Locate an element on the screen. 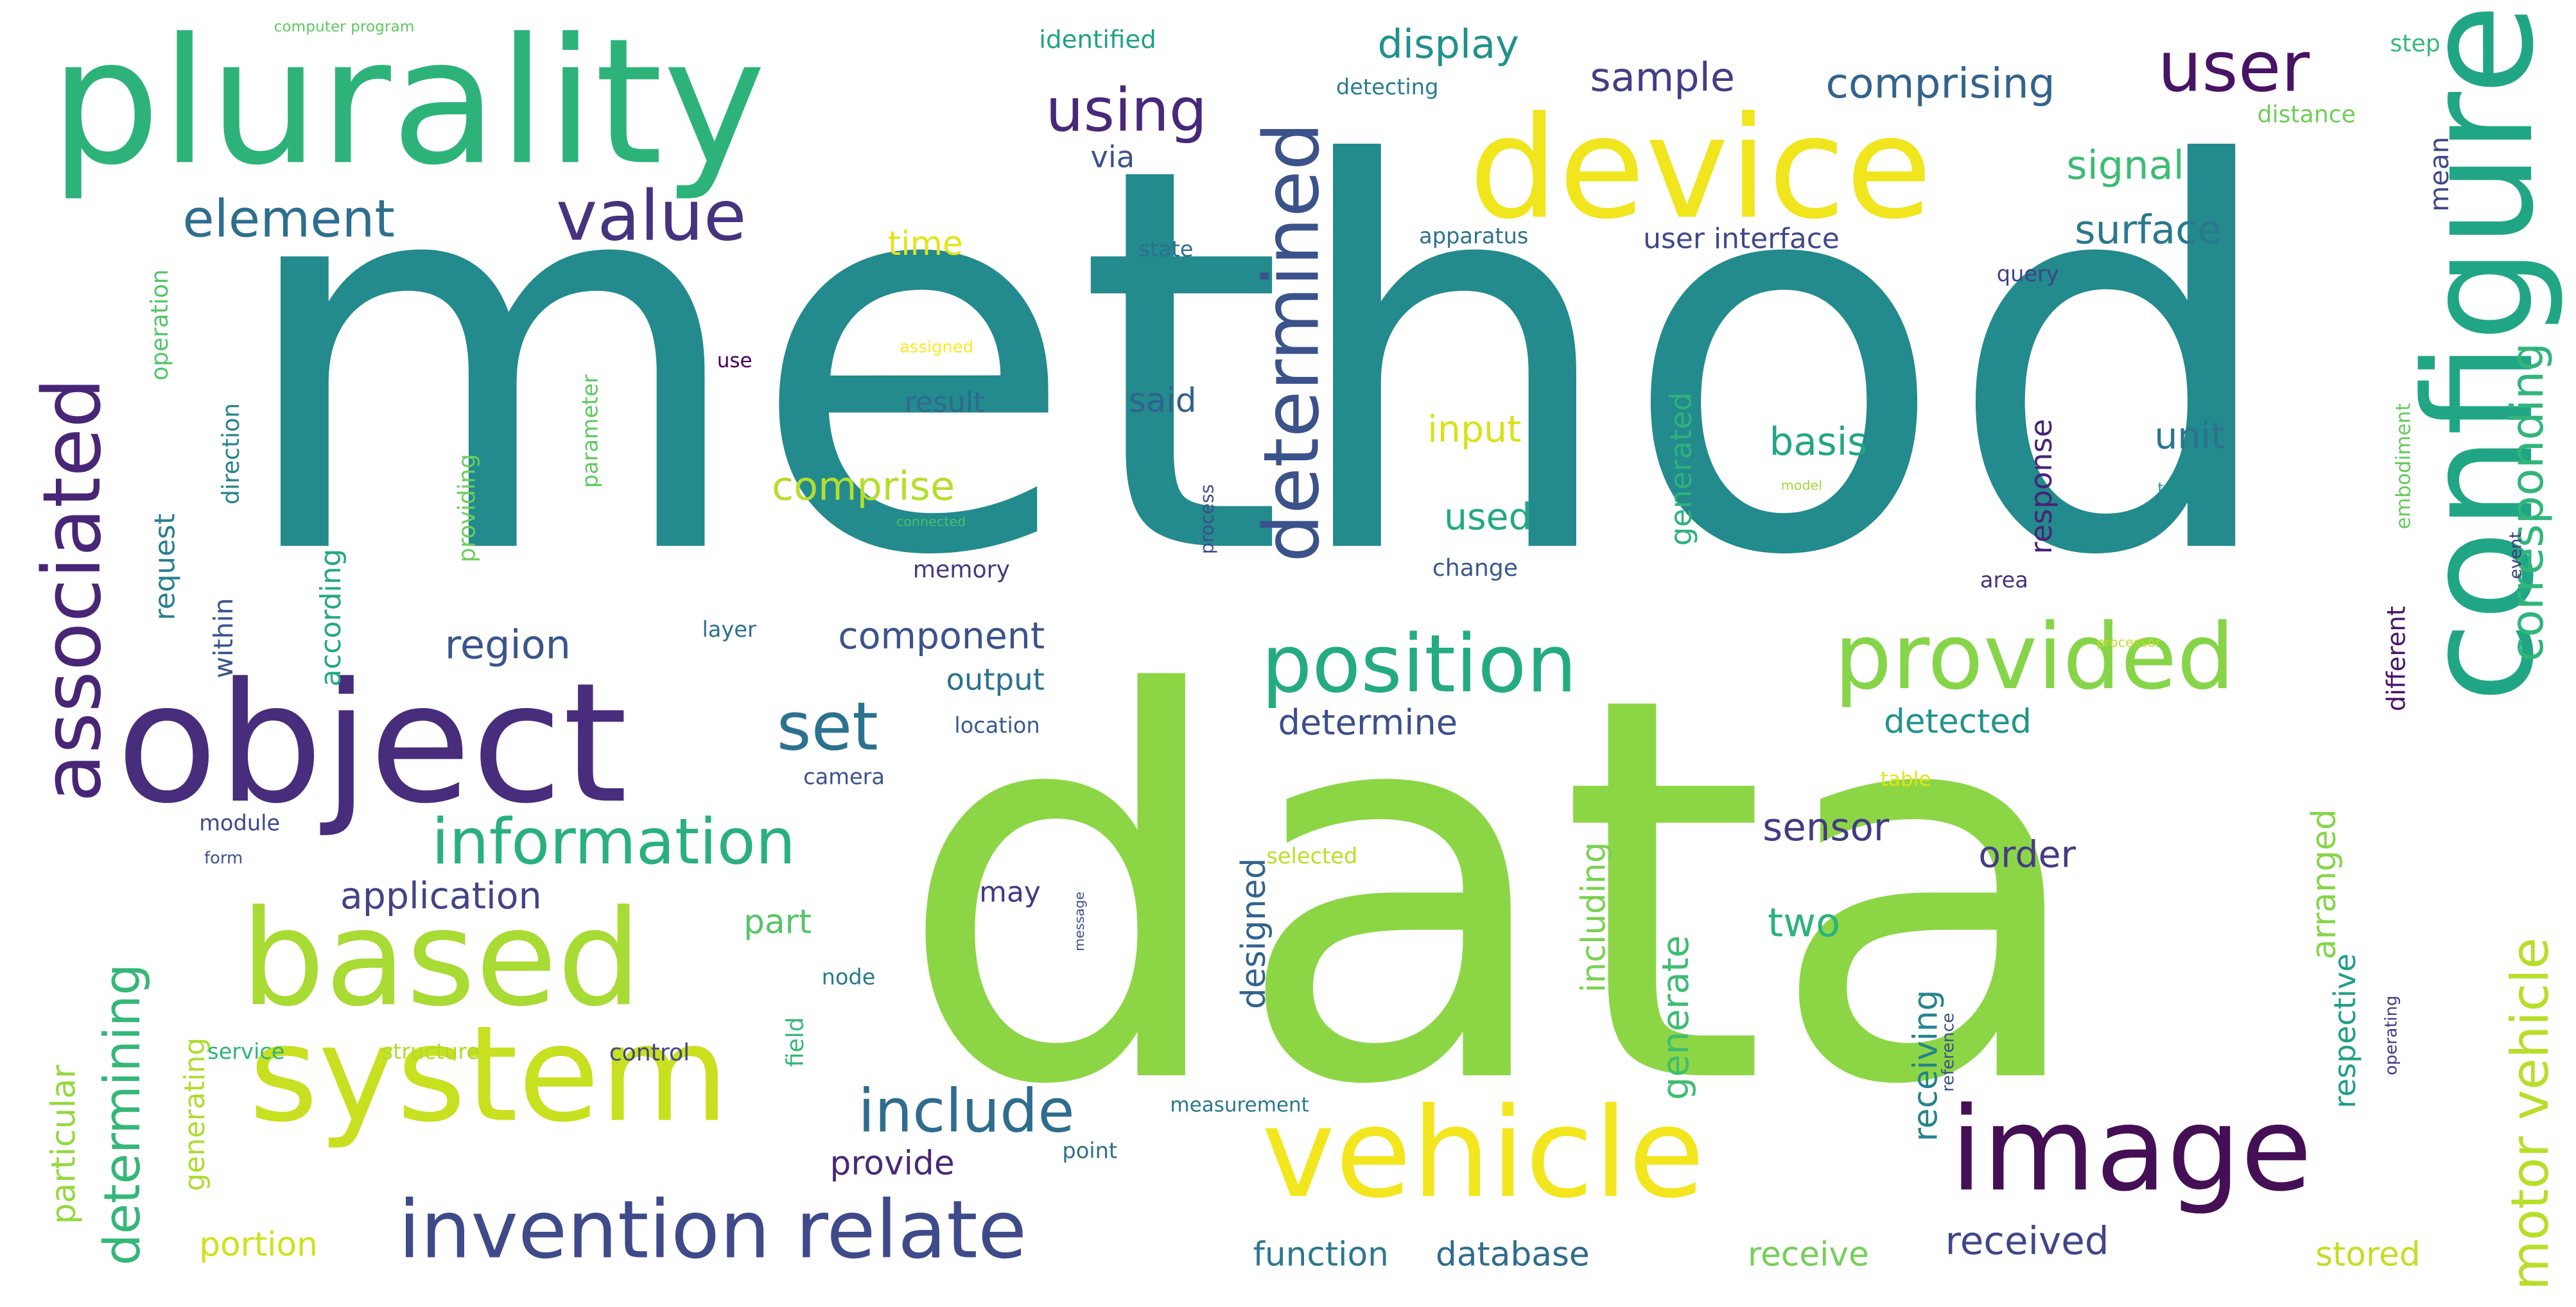 This screenshot has height=1307, width=2576. cloud-word: stored is located at coordinates (2368, 1255).